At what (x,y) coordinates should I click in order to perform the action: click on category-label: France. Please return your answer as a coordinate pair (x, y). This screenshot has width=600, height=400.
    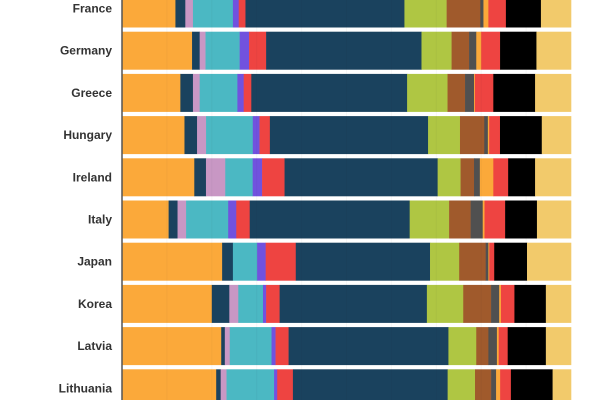
    Looking at the image, I should click on (93, 9).